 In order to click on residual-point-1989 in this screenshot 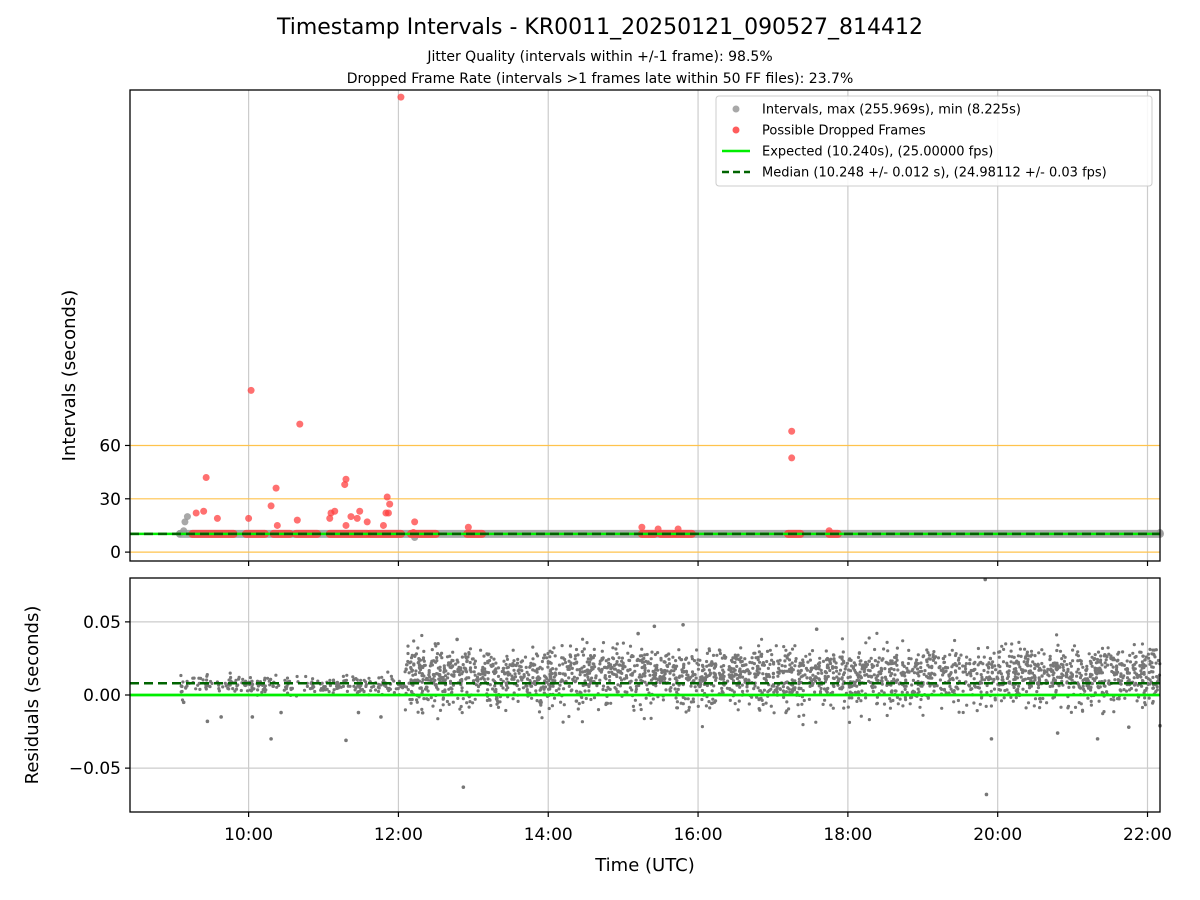, I will do `click(677, 708)`.